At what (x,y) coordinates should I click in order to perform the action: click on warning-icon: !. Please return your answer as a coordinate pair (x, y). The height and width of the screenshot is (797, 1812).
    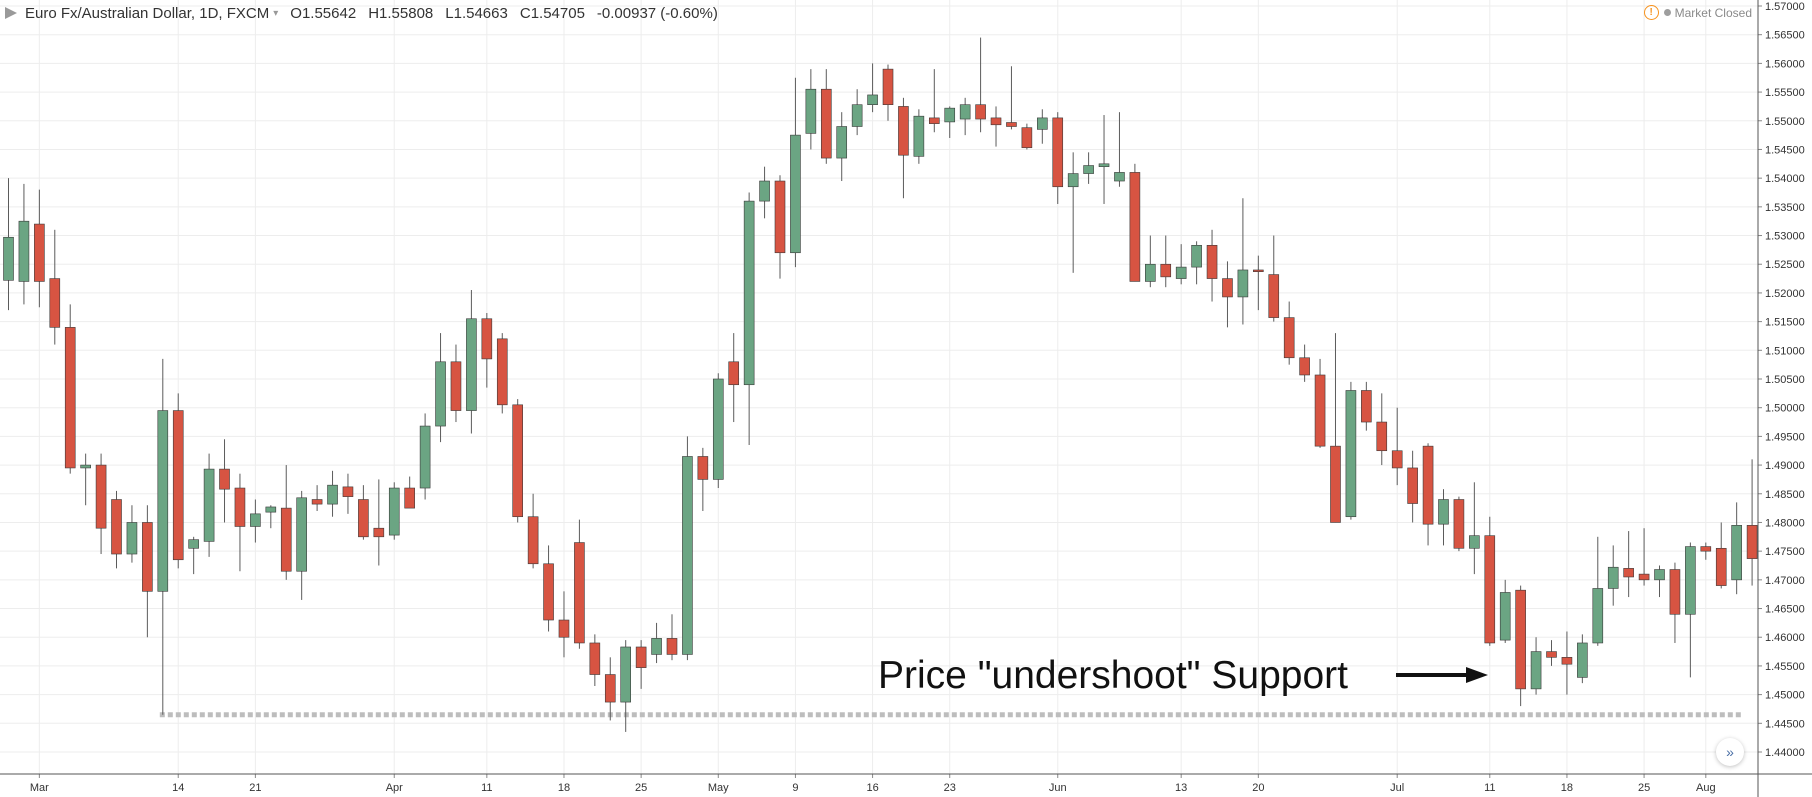
    Looking at the image, I should click on (1651, 12).